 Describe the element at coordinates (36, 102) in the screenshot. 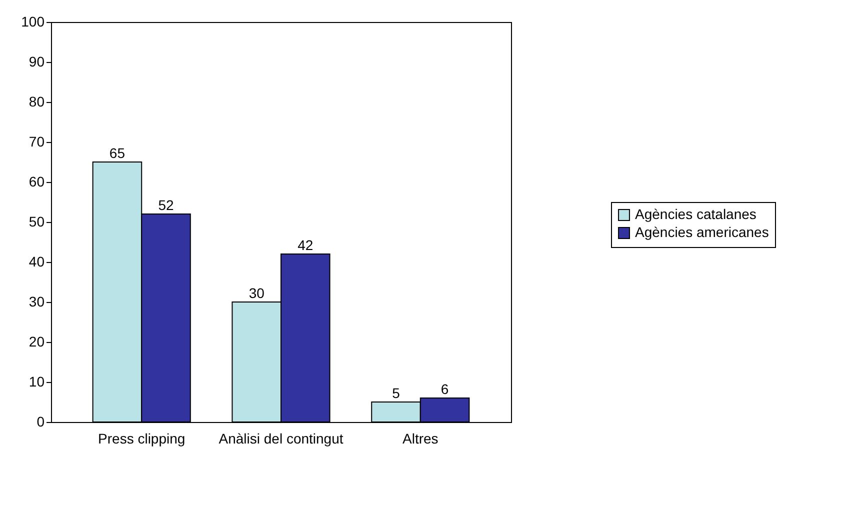

I see `y-tick-label: 80` at that location.